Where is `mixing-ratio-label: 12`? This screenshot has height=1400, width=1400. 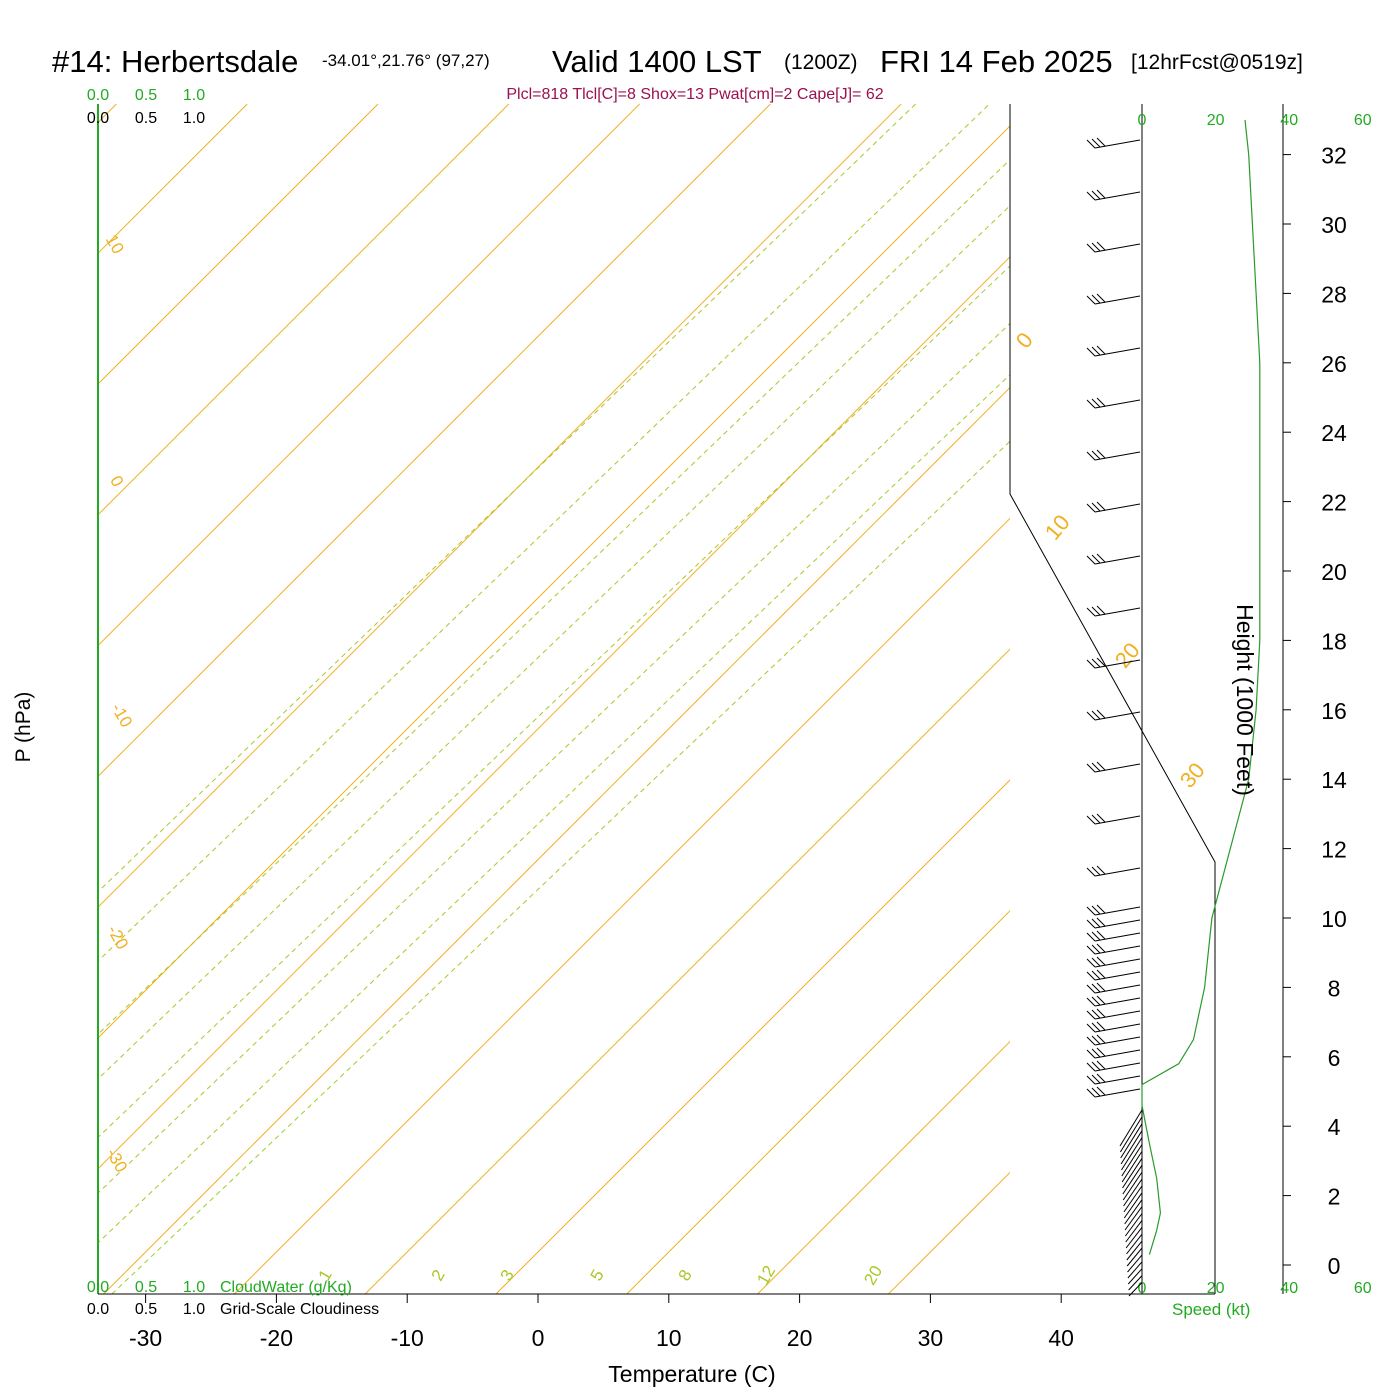
mixing-ratio-label: 12 is located at coordinates (766, 1275).